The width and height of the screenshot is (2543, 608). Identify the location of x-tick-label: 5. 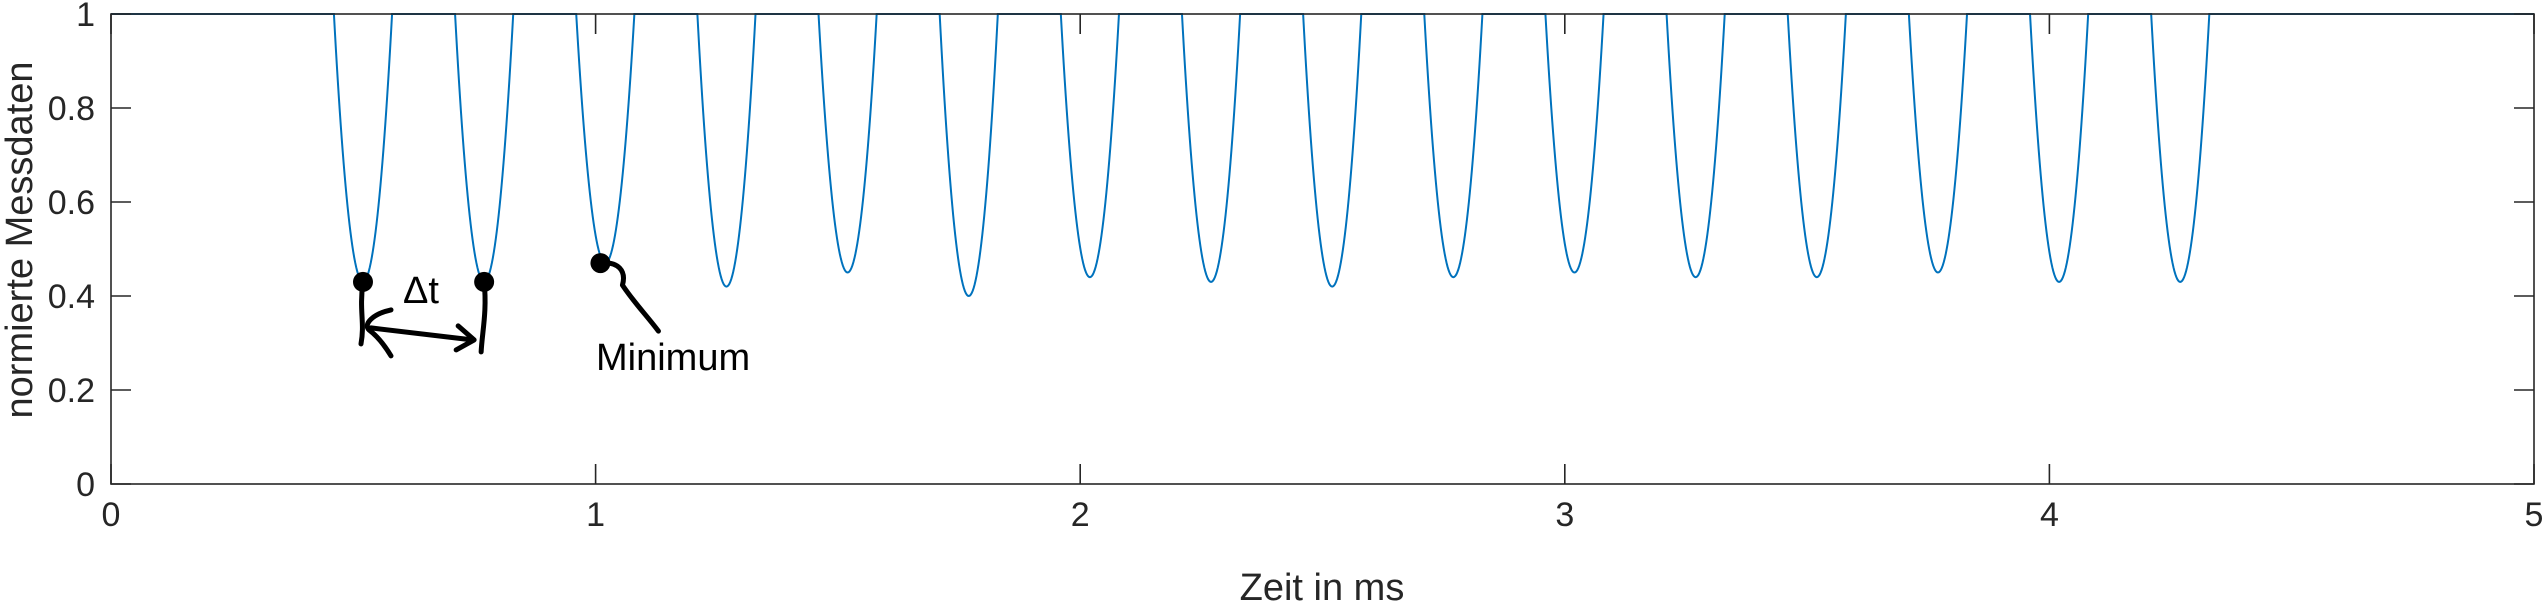
(2534, 515).